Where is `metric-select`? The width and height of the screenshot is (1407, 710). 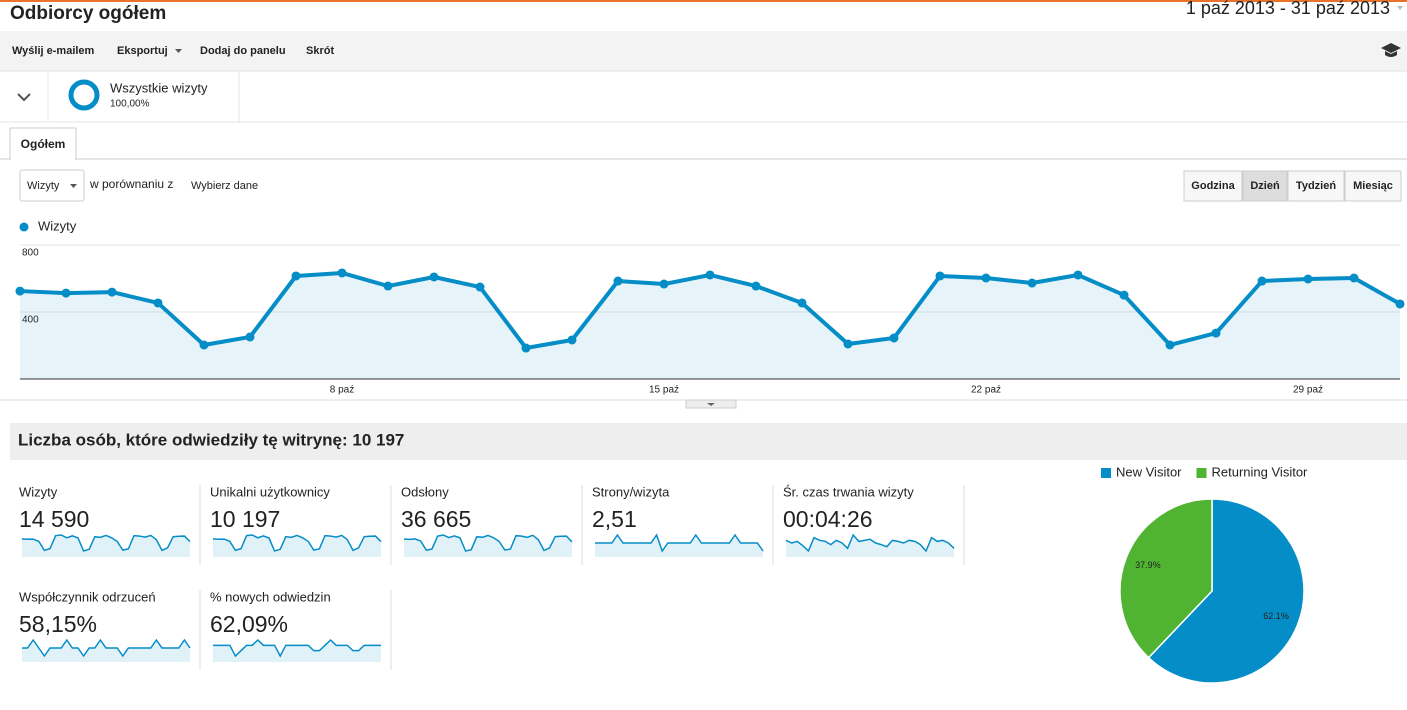
metric-select is located at coordinates (52, 185).